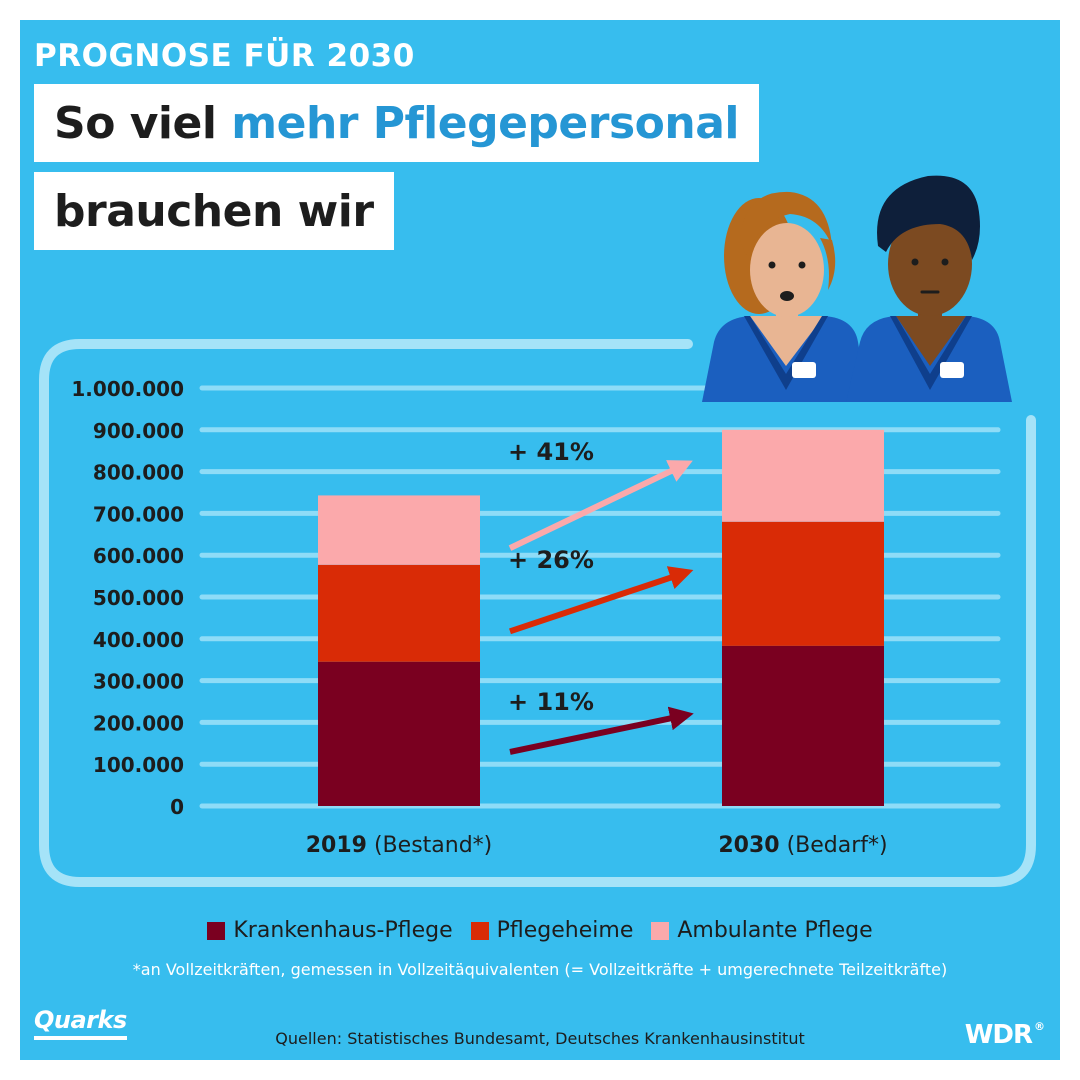 The height and width of the screenshot is (1080, 1080). Describe the element at coordinates (138, 723) in the screenshot. I see `y-tick-label: 200.000` at that location.